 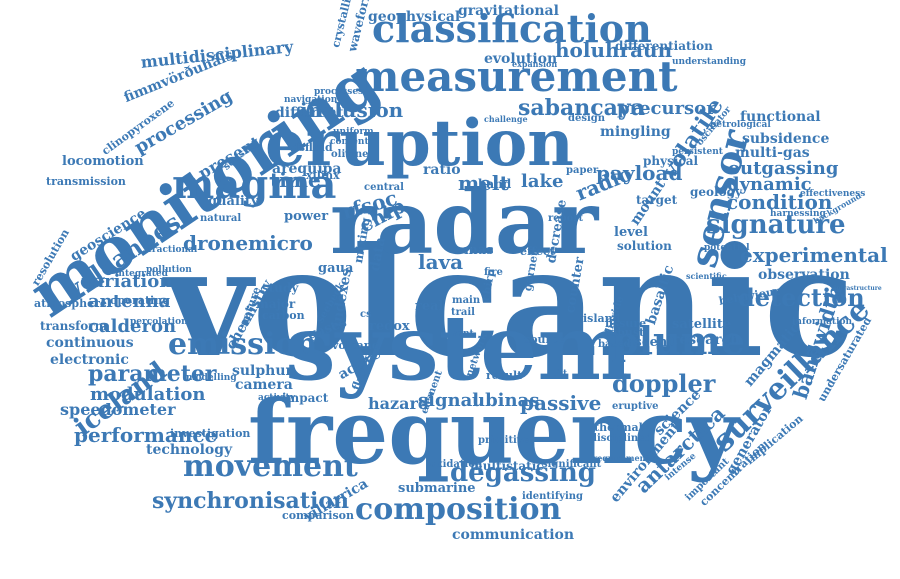 What do you see at coordinates (74, 326) in the screenshot?
I see `cloud-word-transform: transform` at bounding box center [74, 326].